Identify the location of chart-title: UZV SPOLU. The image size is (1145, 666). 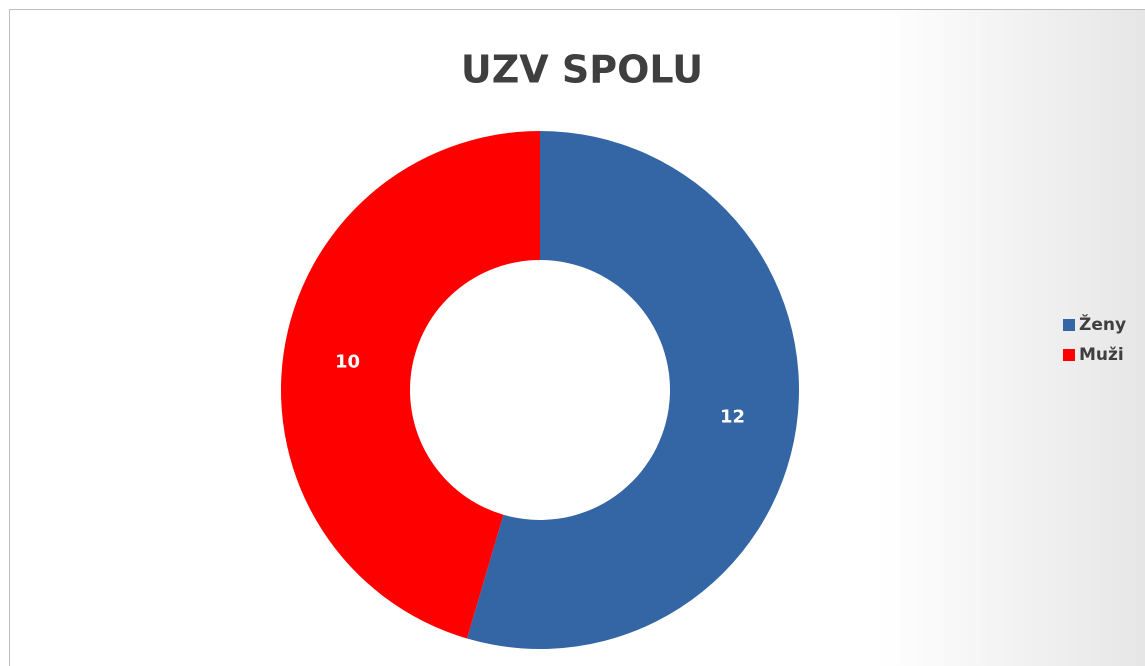
(582, 70).